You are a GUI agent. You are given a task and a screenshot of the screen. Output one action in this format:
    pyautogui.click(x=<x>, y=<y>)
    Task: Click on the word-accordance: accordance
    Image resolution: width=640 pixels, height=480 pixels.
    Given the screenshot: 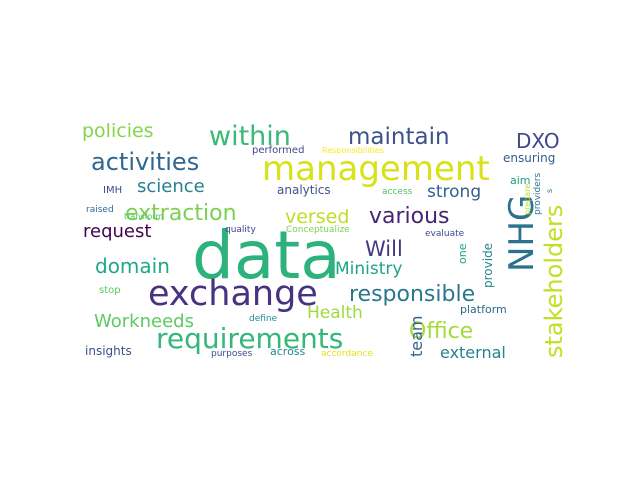 What is the action you would take?
    pyautogui.click(x=347, y=354)
    